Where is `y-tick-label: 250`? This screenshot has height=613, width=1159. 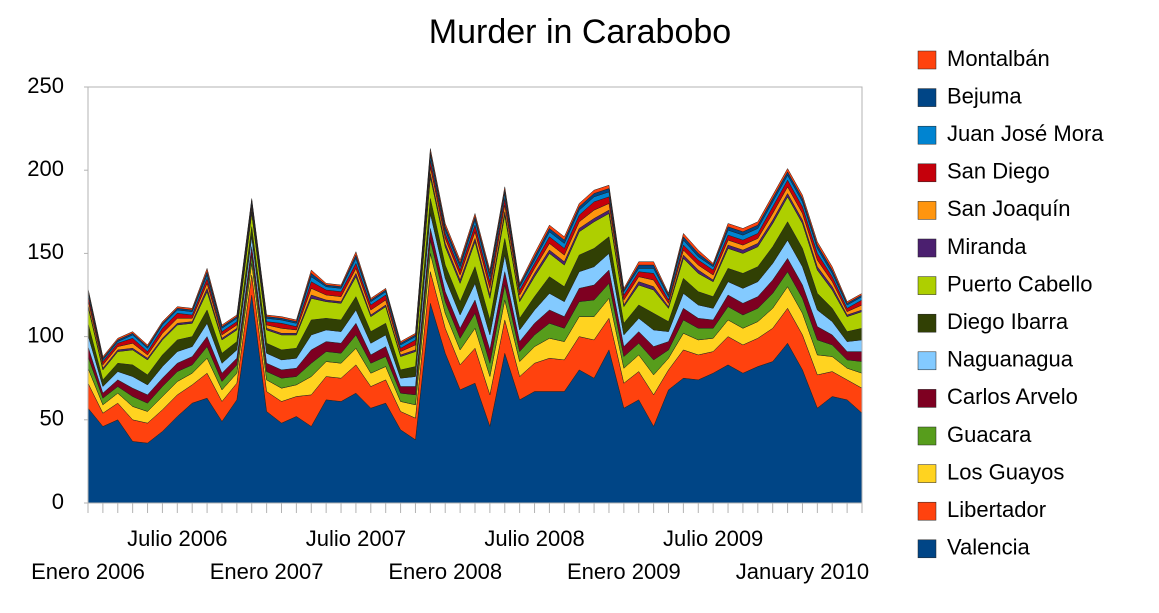 y-tick-label: 250 is located at coordinates (45, 85).